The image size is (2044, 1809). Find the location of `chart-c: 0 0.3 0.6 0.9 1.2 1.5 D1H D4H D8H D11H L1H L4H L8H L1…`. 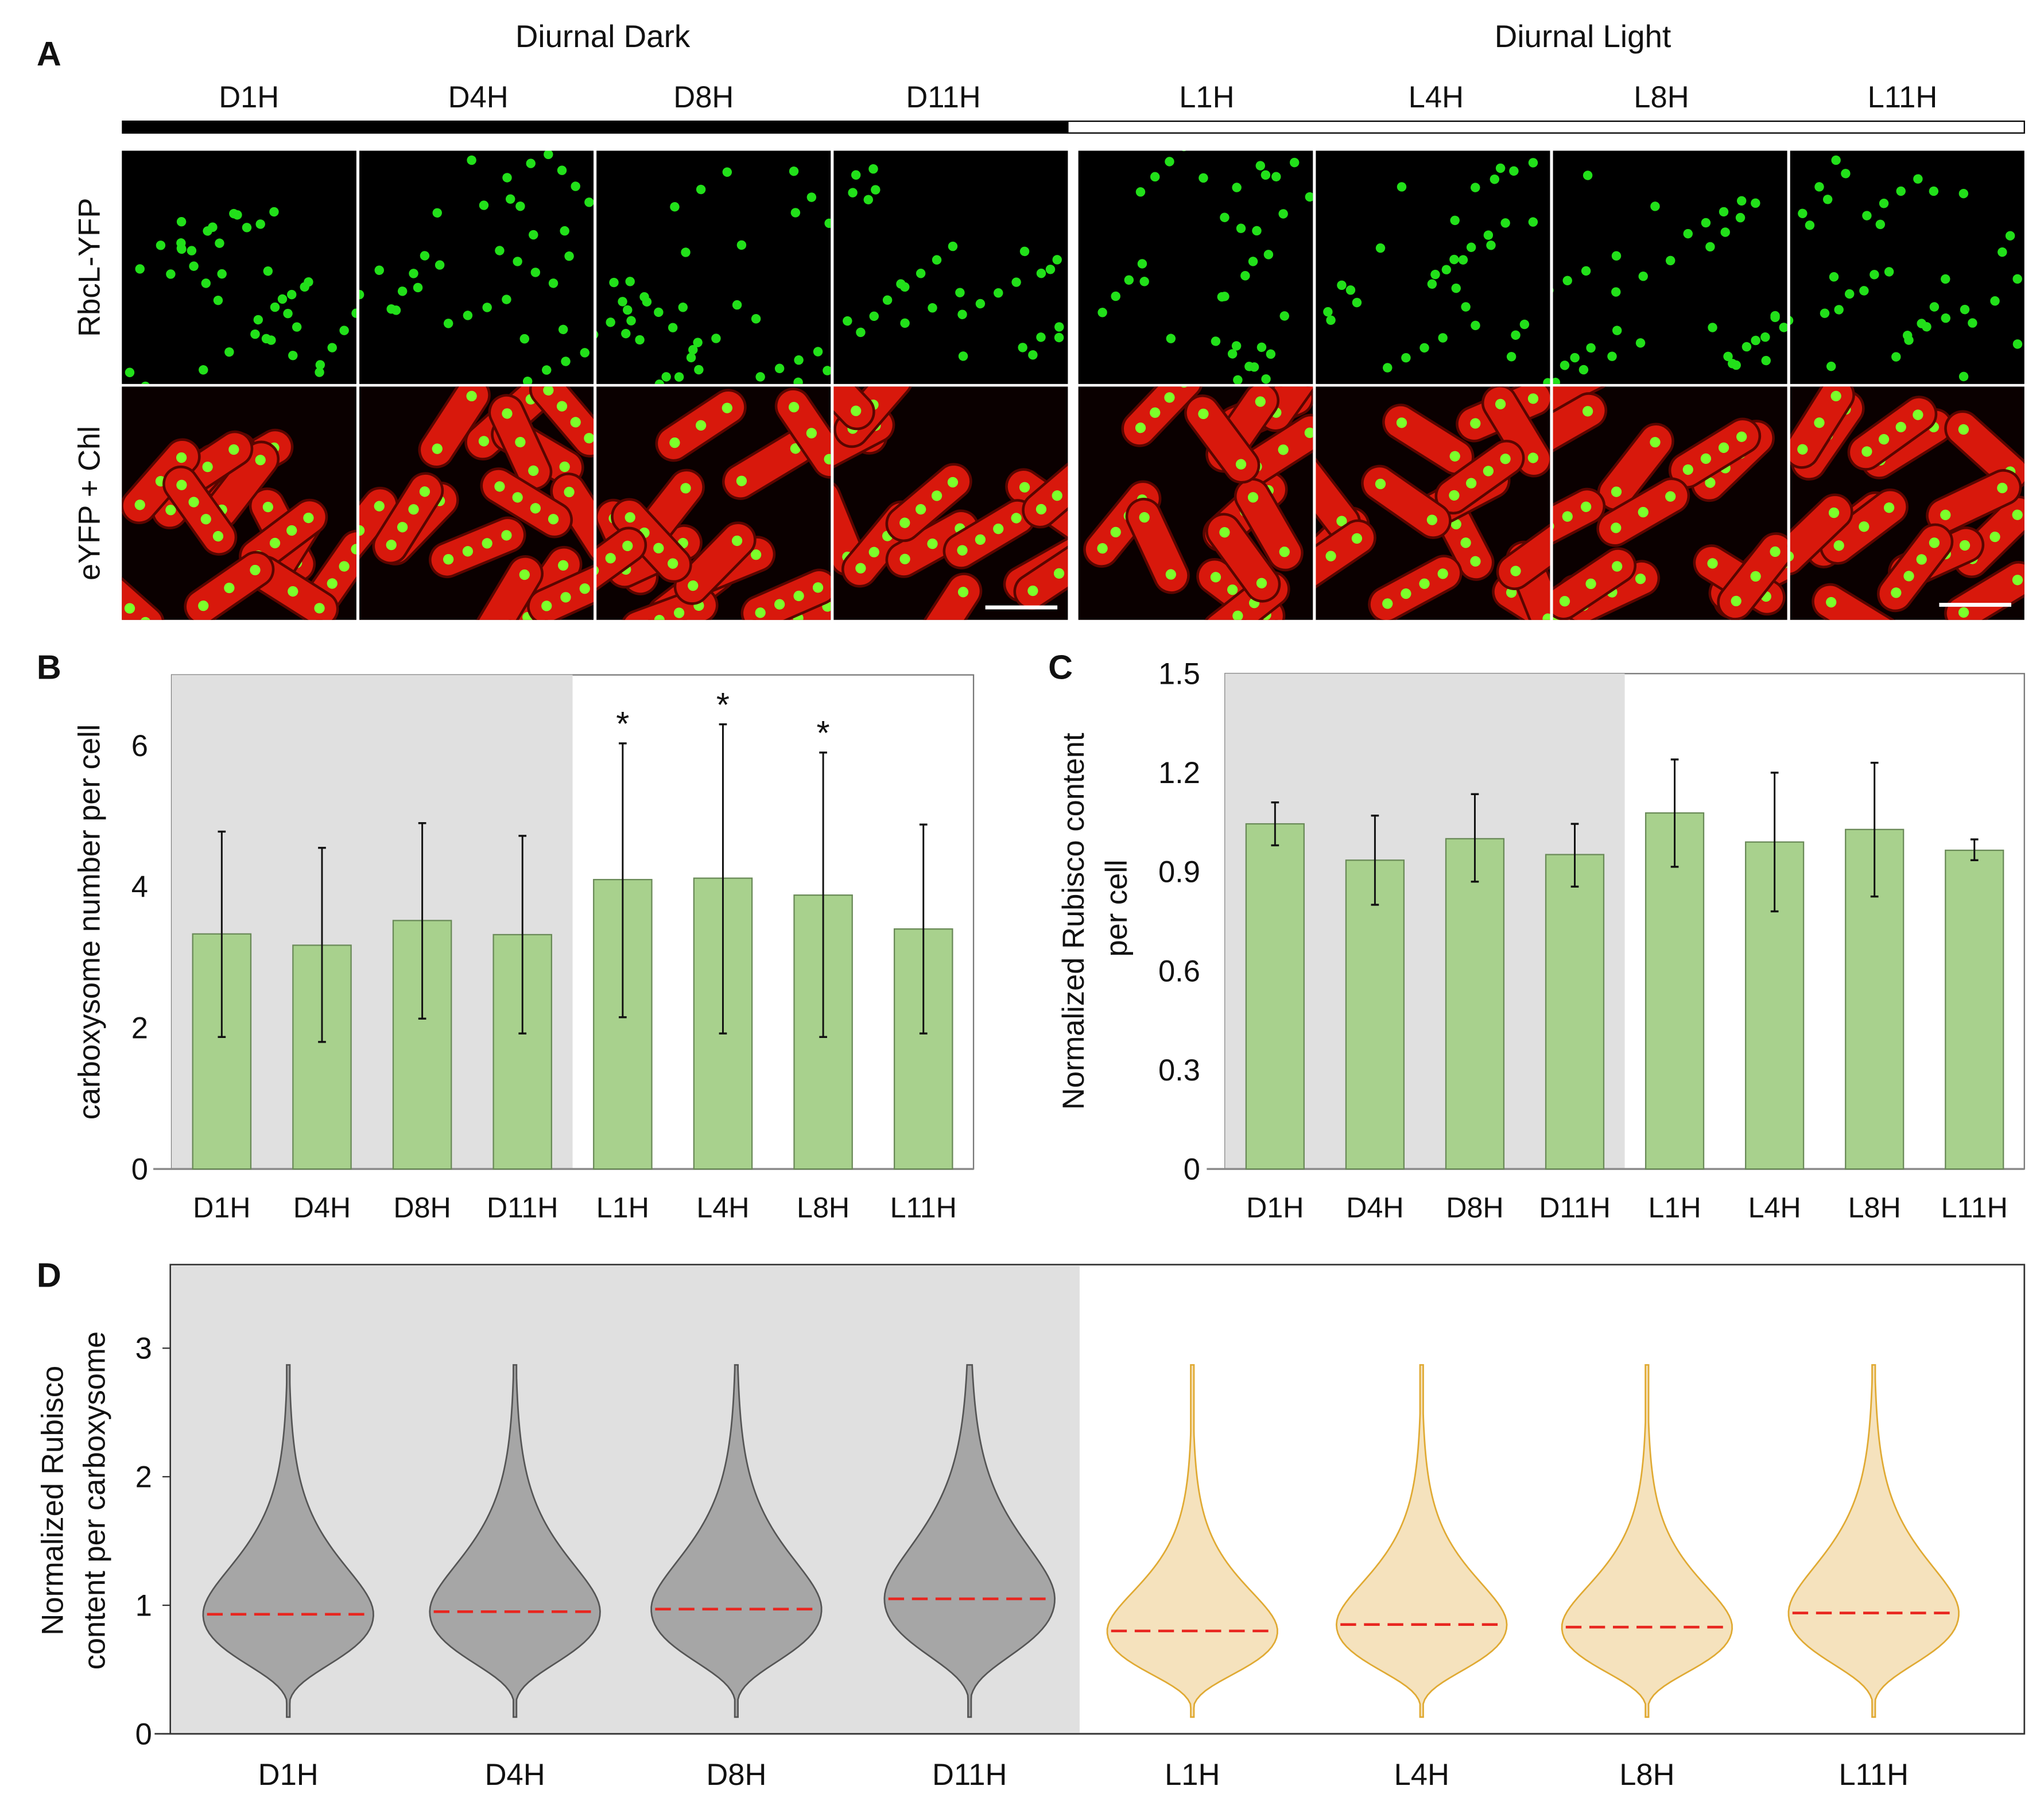

chart-c: 0 0.3 0.6 0.9 1.2 1.5 D1H D4H D8H D11H L1H L4H L8H L1… is located at coordinates (1541, 940).